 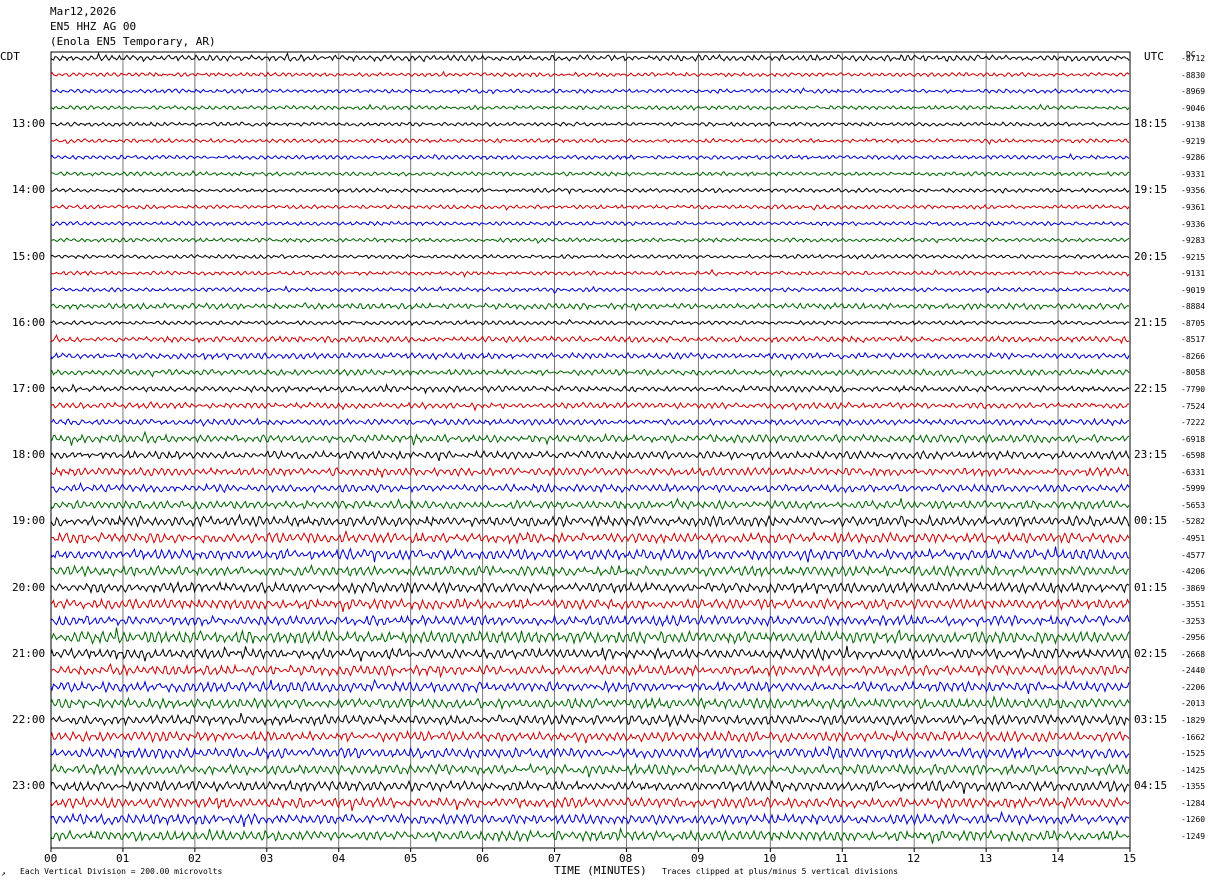 What do you see at coordinates (1193, 555) in the screenshot?
I see `dc-offset-label: -4577` at bounding box center [1193, 555].